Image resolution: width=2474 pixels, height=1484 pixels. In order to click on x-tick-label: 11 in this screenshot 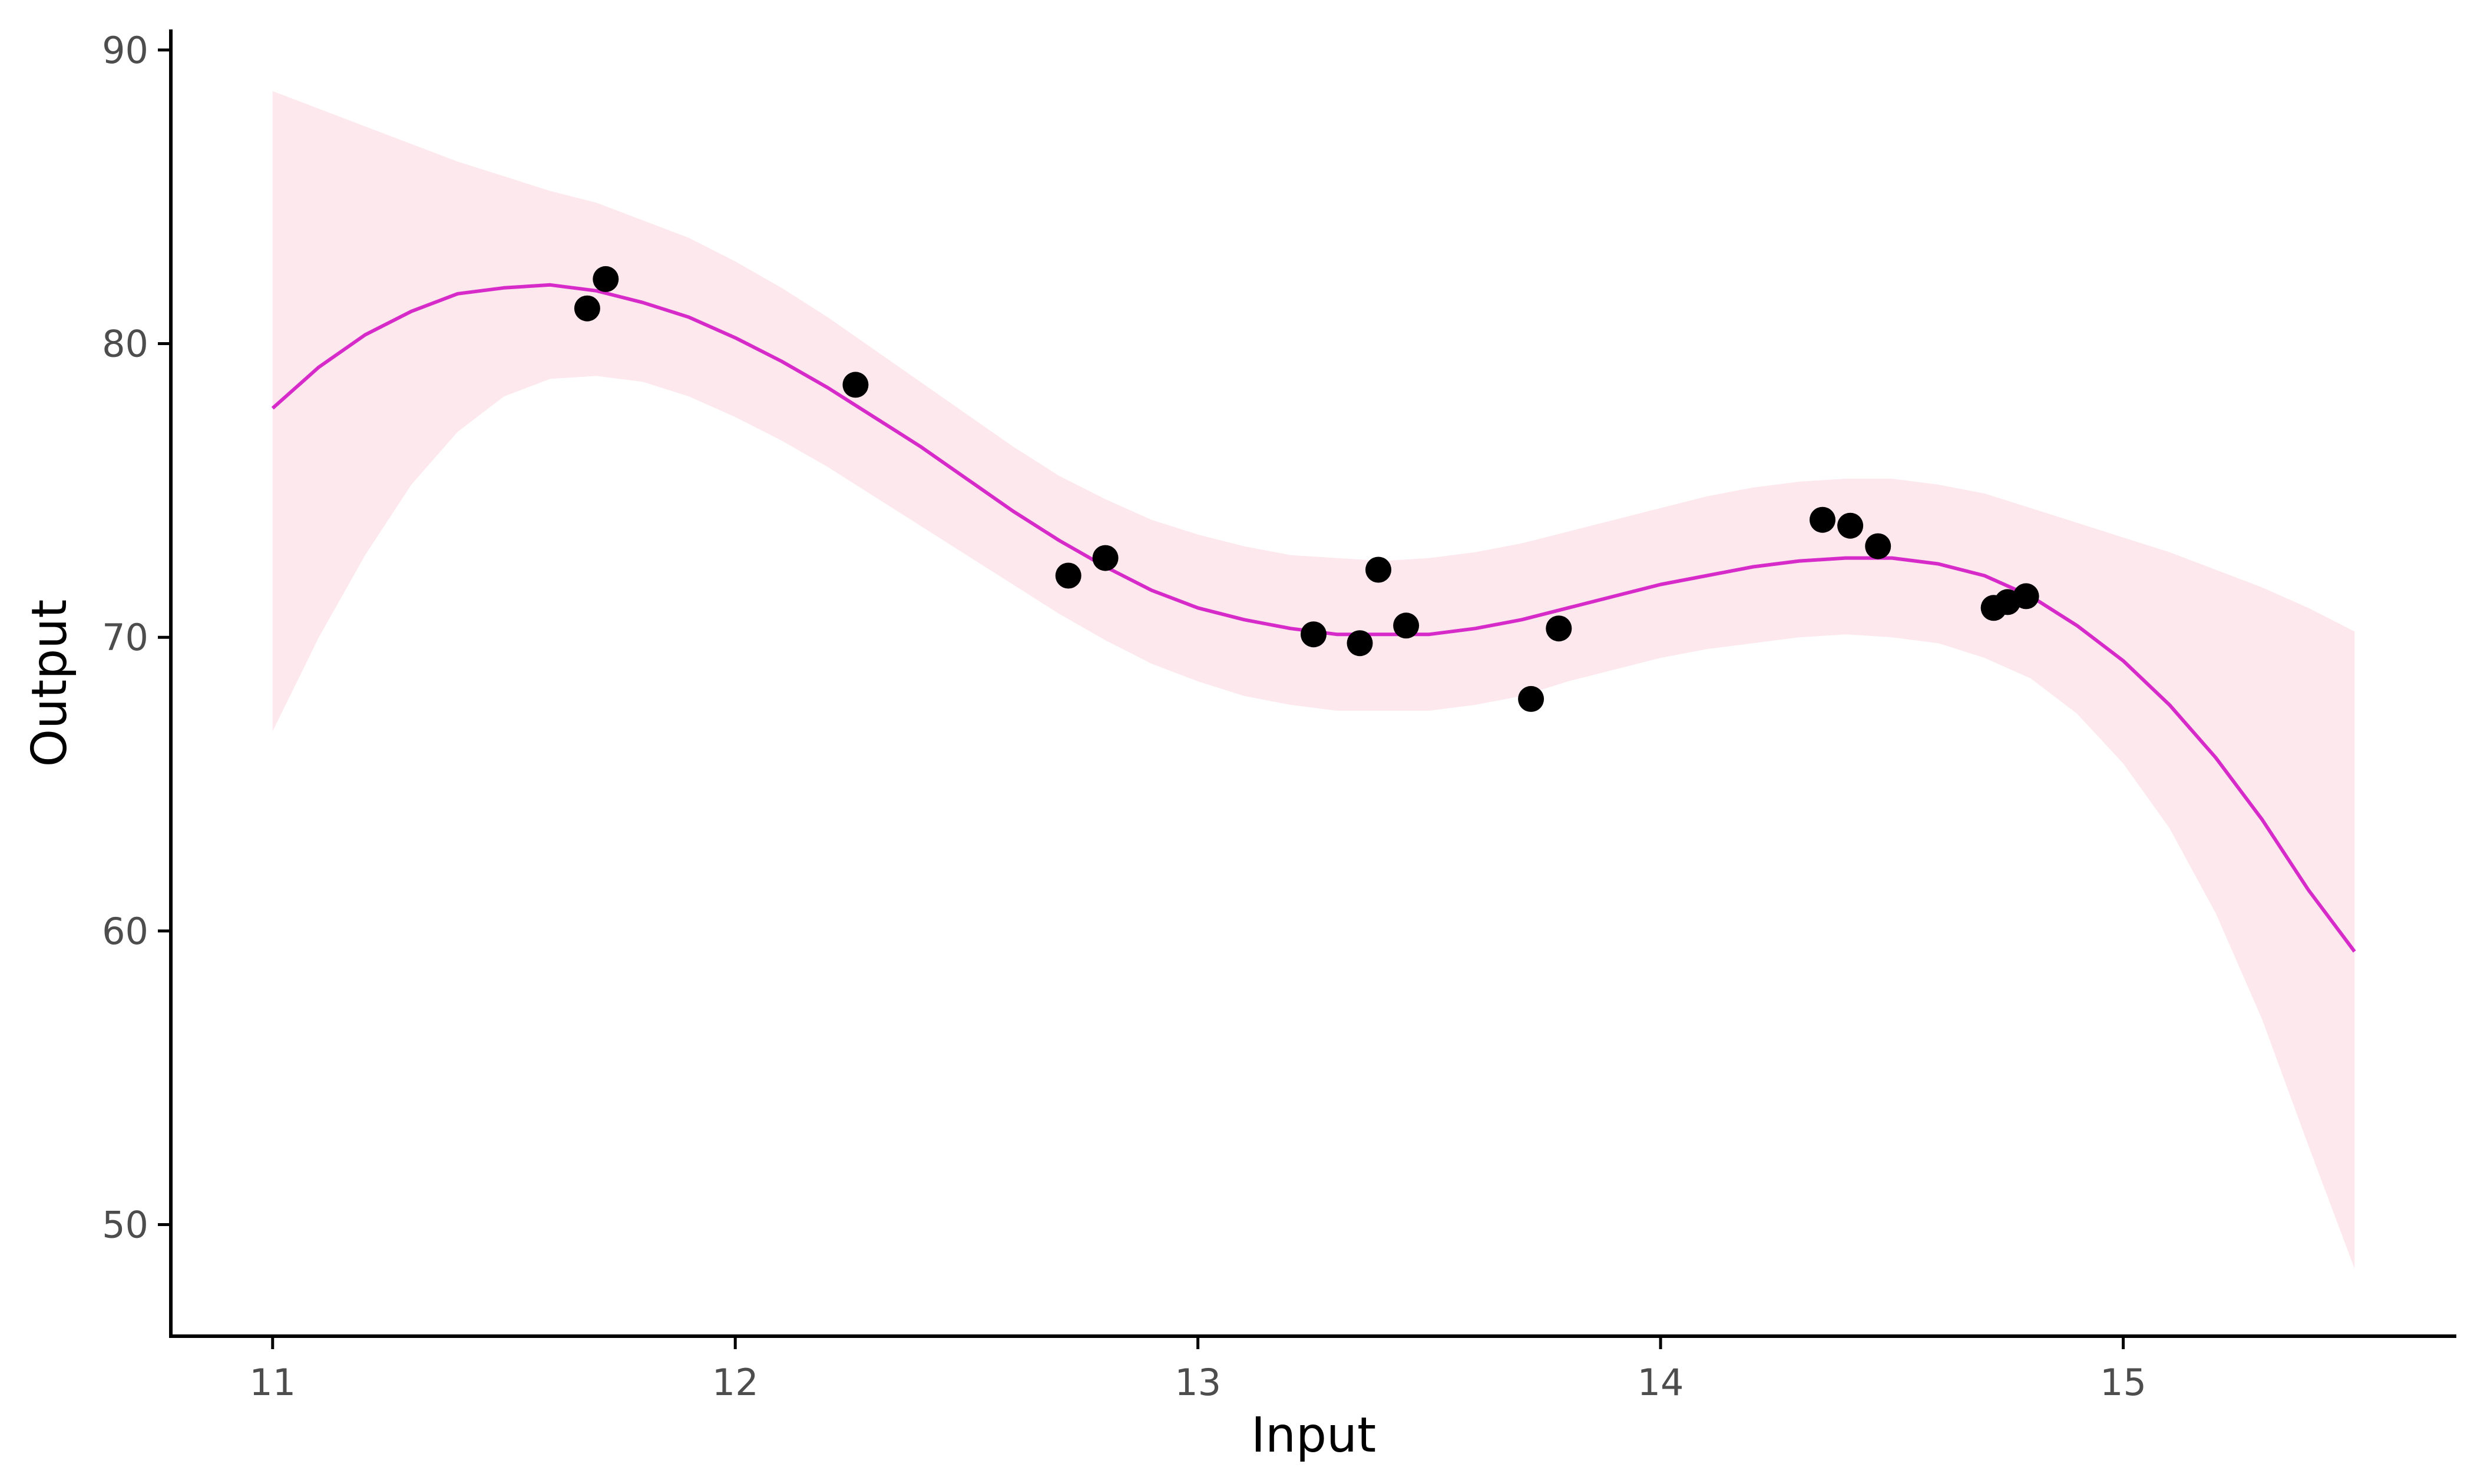, I will do `click(272, 1382)`.